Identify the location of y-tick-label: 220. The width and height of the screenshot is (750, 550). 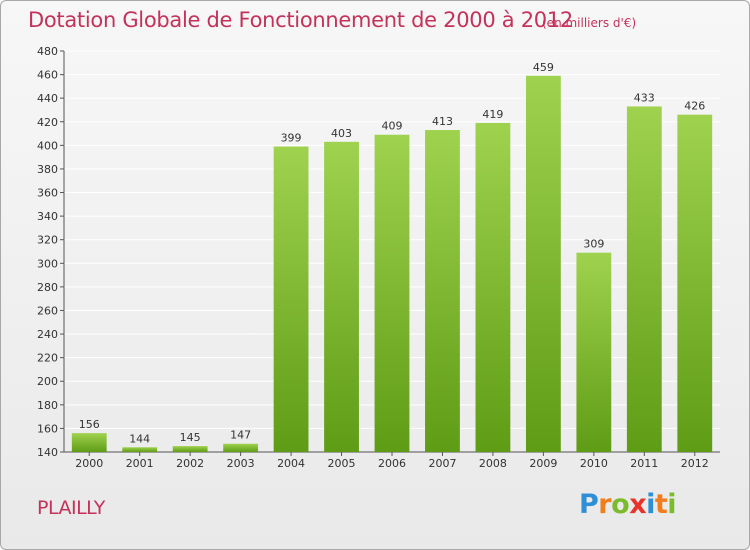
(47, 358).